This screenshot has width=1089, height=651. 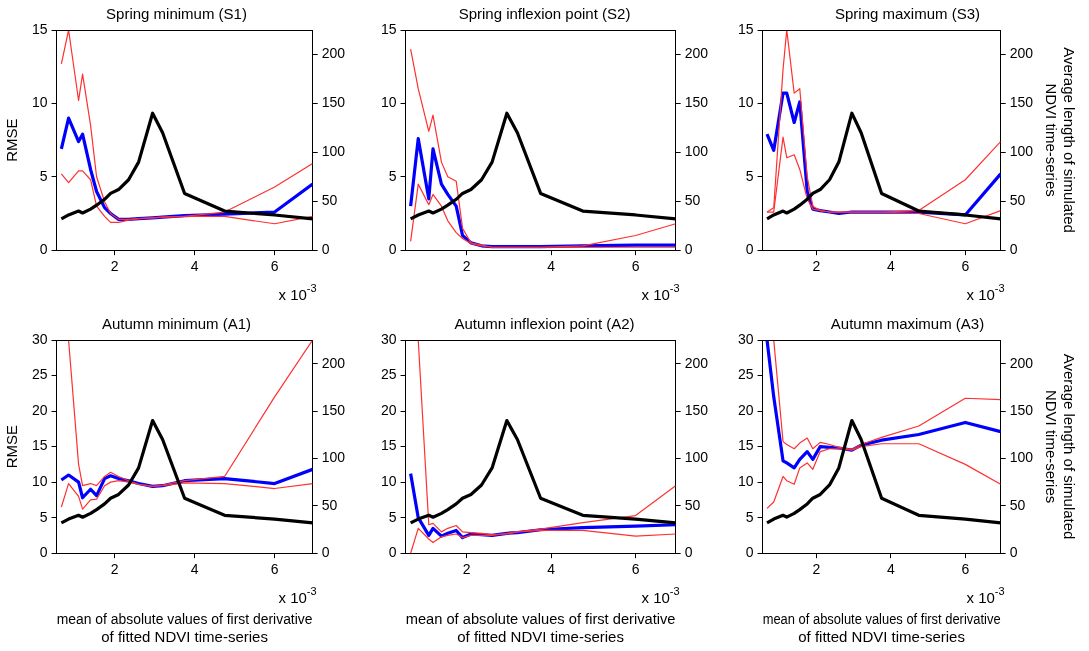 I want to click on chart-title: Spring inflexion point (S2), so click(x=544, y=14).